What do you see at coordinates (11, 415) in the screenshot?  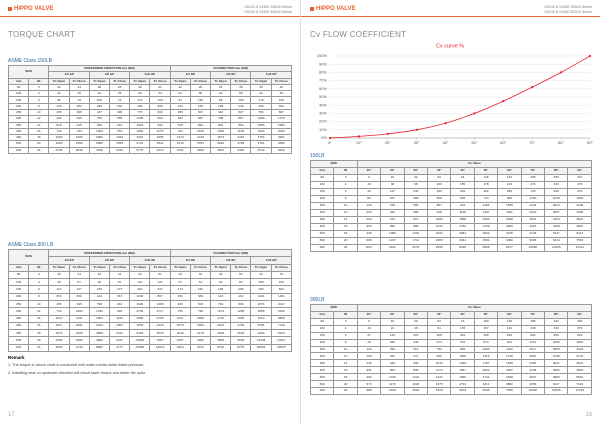 I see `page-number: 17` at bounding box center [11, 415].